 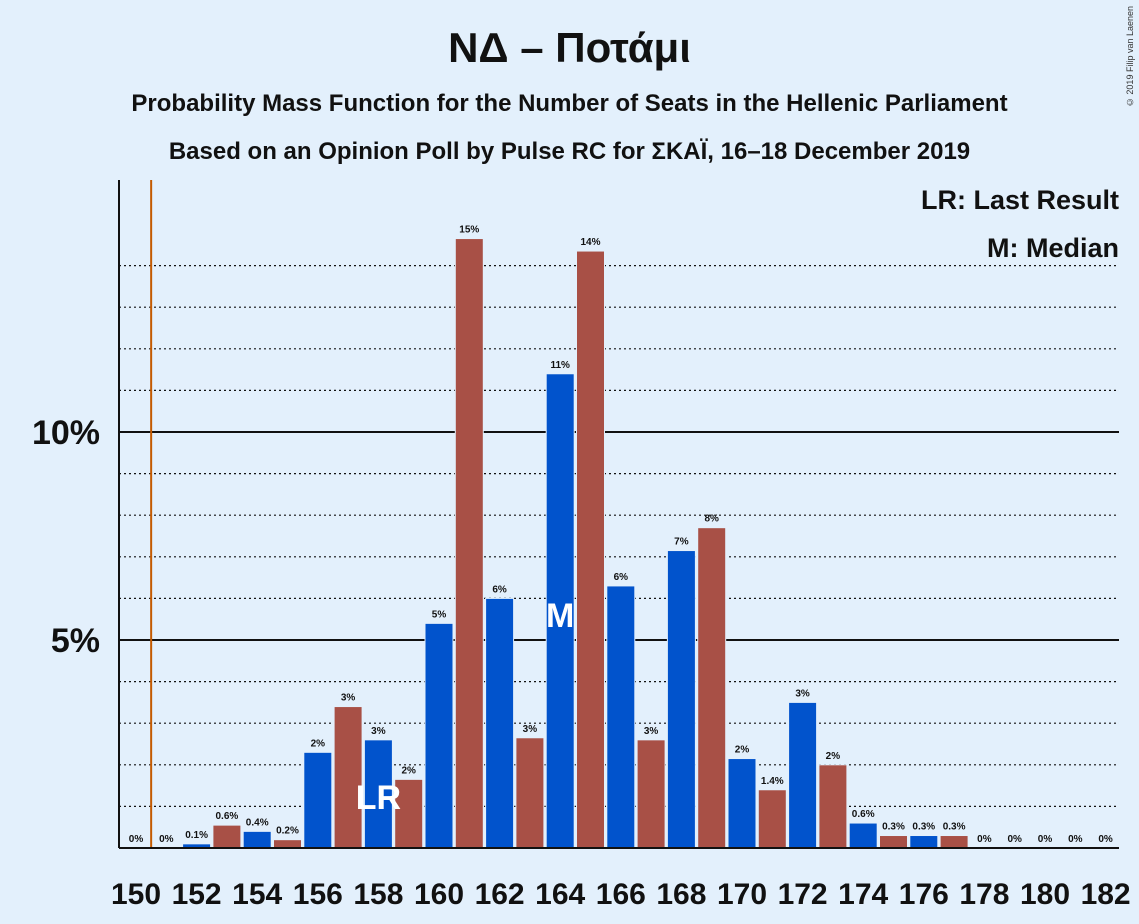 I want to click on x-tick-label: 182, so click(x=1106, y=894).